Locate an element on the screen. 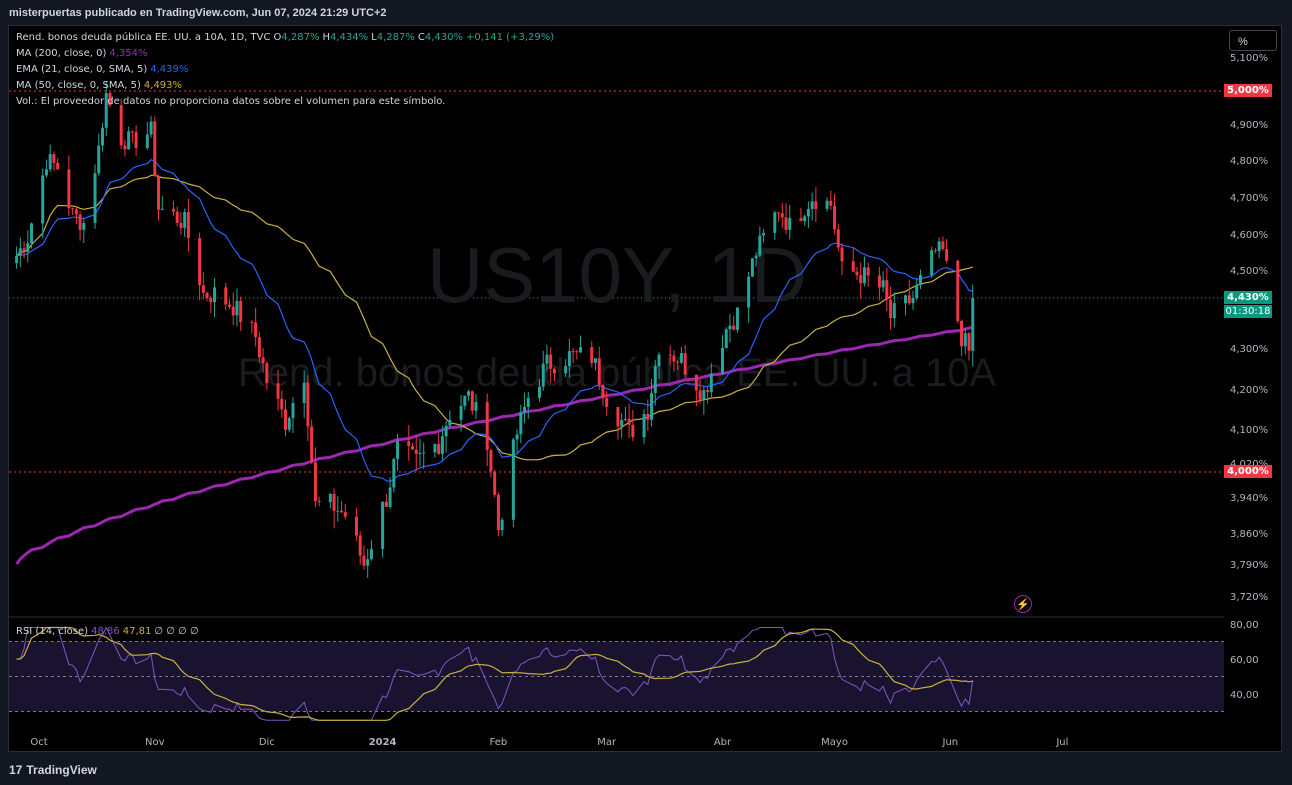  rsi-tick: 80,00 is located at coordinates (1244, 625).